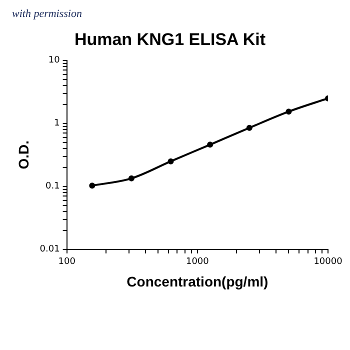 The height and width of the screenshot is (350, 350). Describe the element at coordinates (23, 155) in the screenshot. I see `y-axis-title: O.D.` at that location.